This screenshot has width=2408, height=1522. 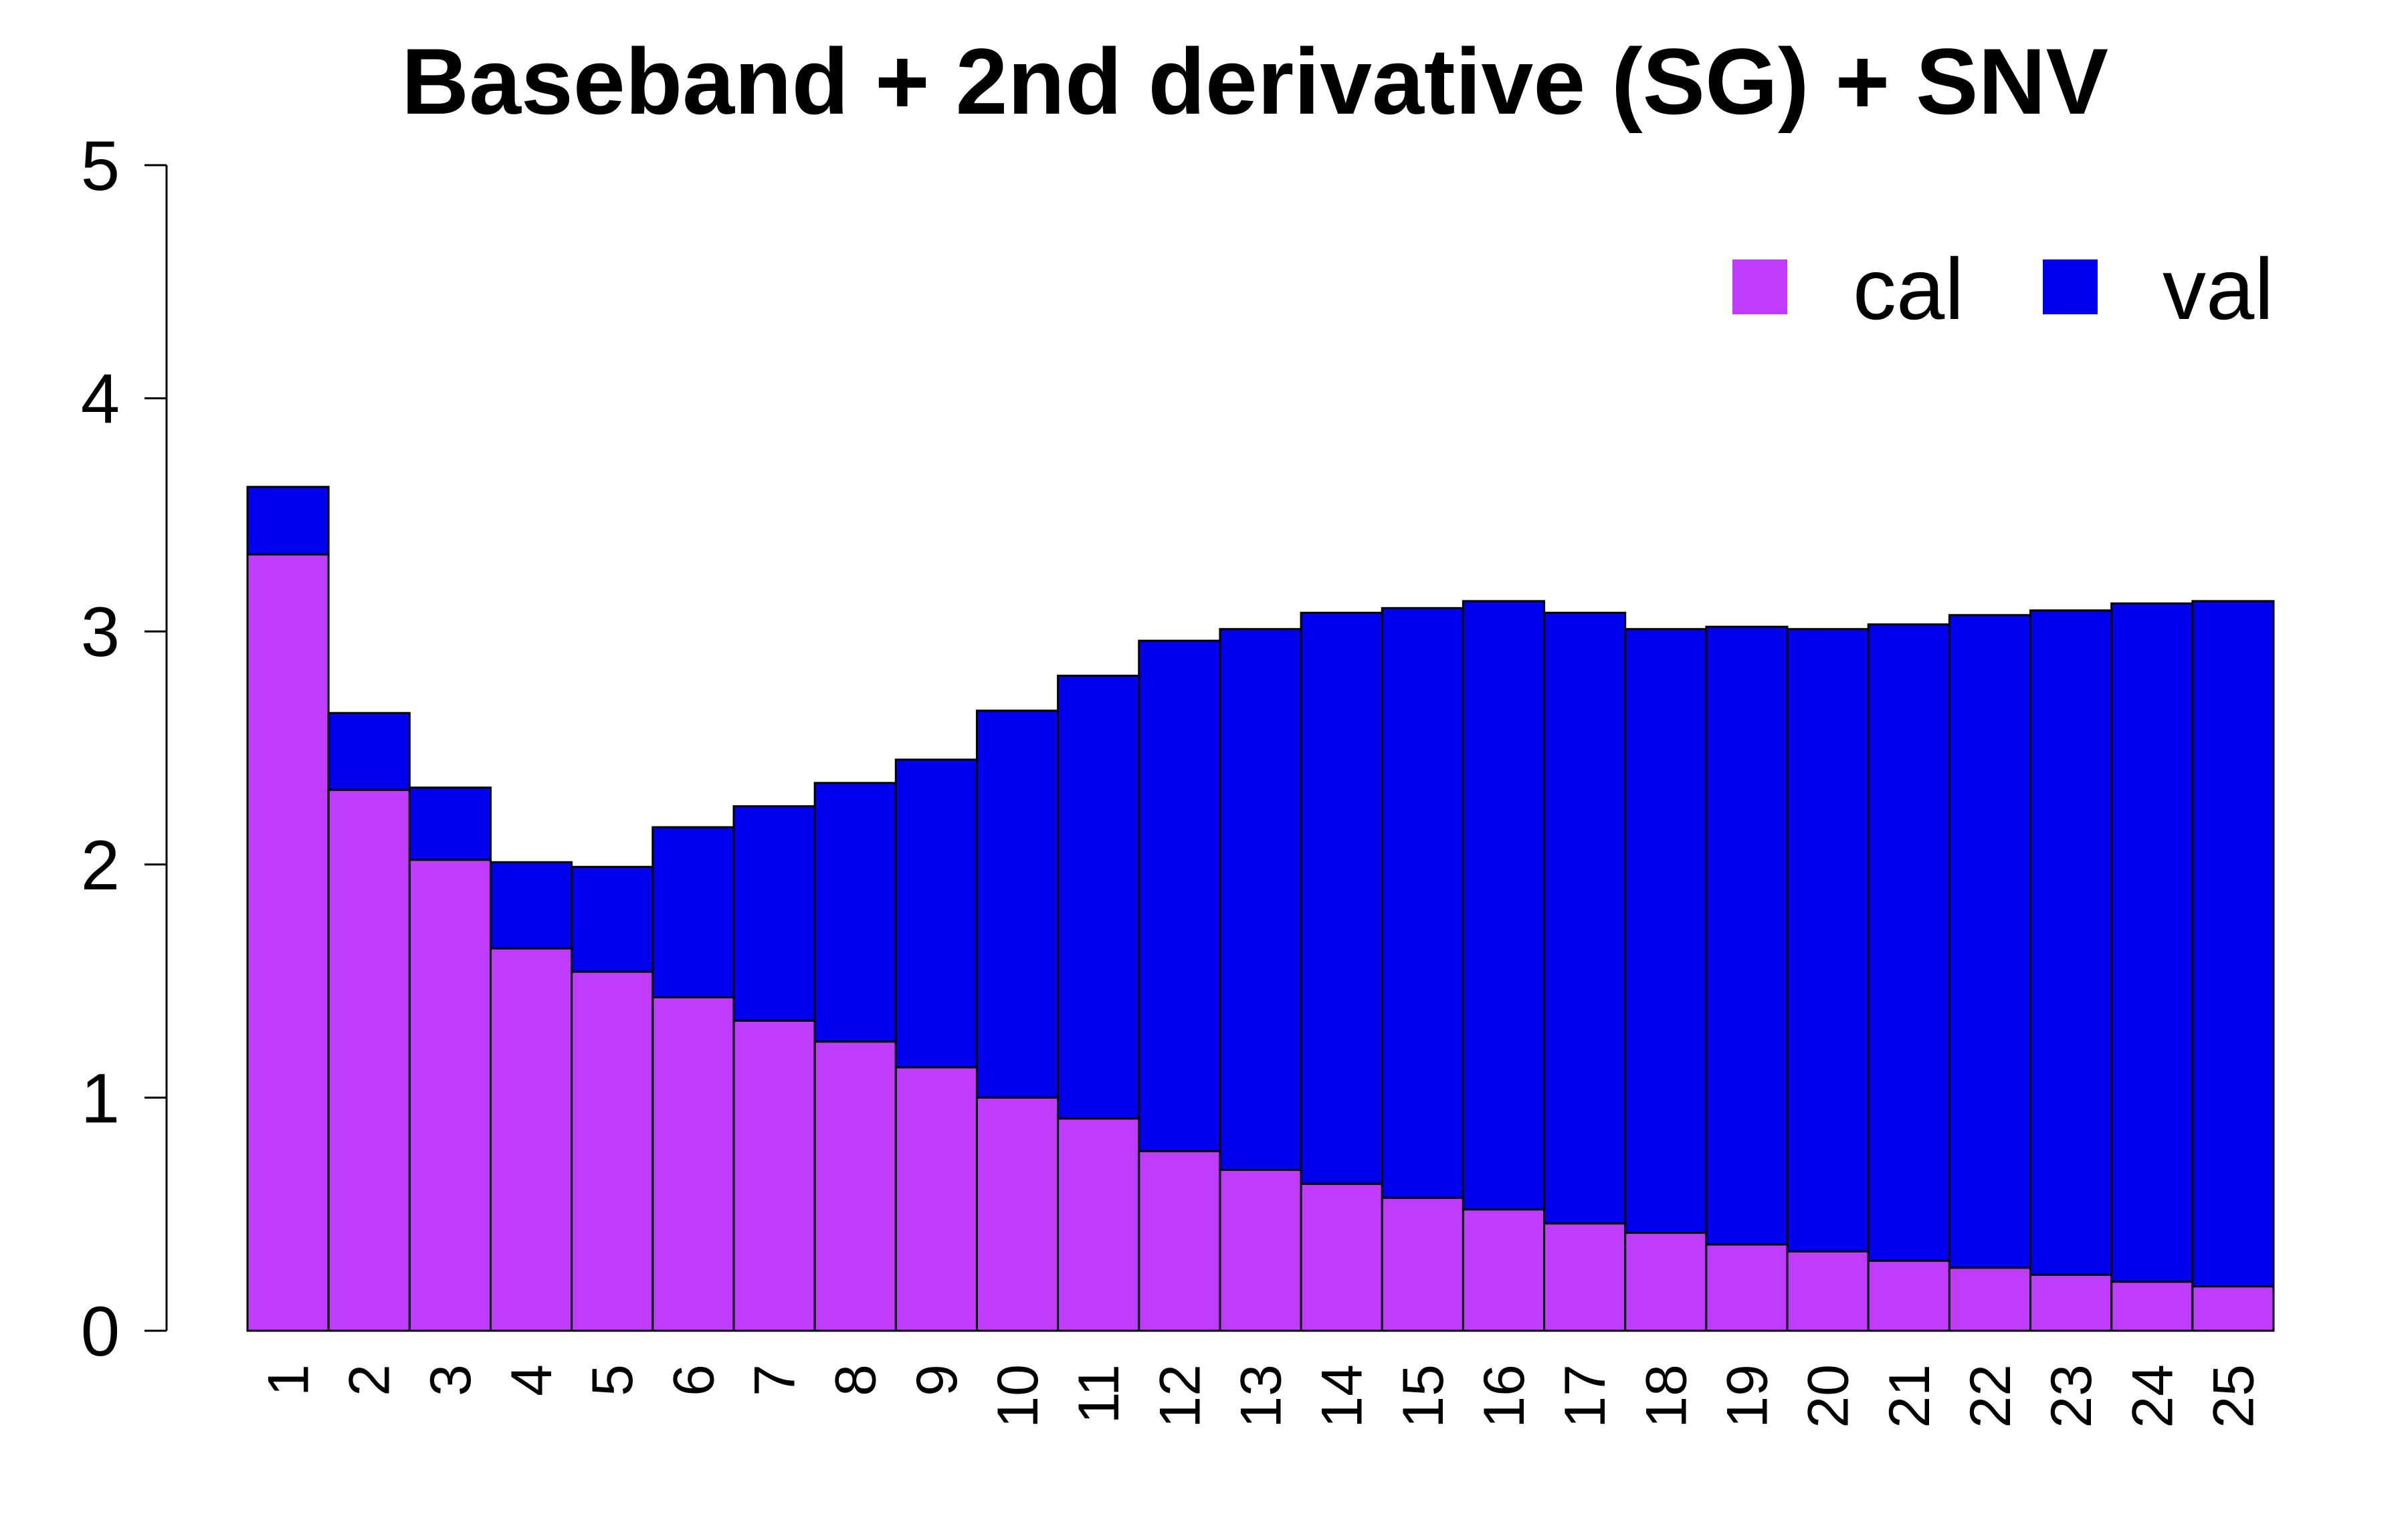 What do you see at coordinates (370, 1380) in the screenshot?
I see `x-tick-label-2: 2` at bounding box center [370, 1380].